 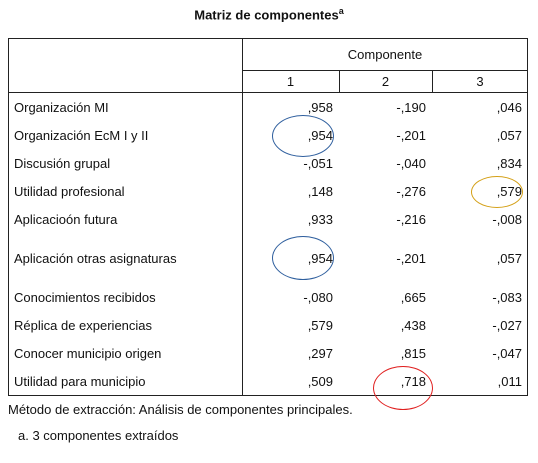 I want to click on cell-value: -,083, so click(x=507, y=297).